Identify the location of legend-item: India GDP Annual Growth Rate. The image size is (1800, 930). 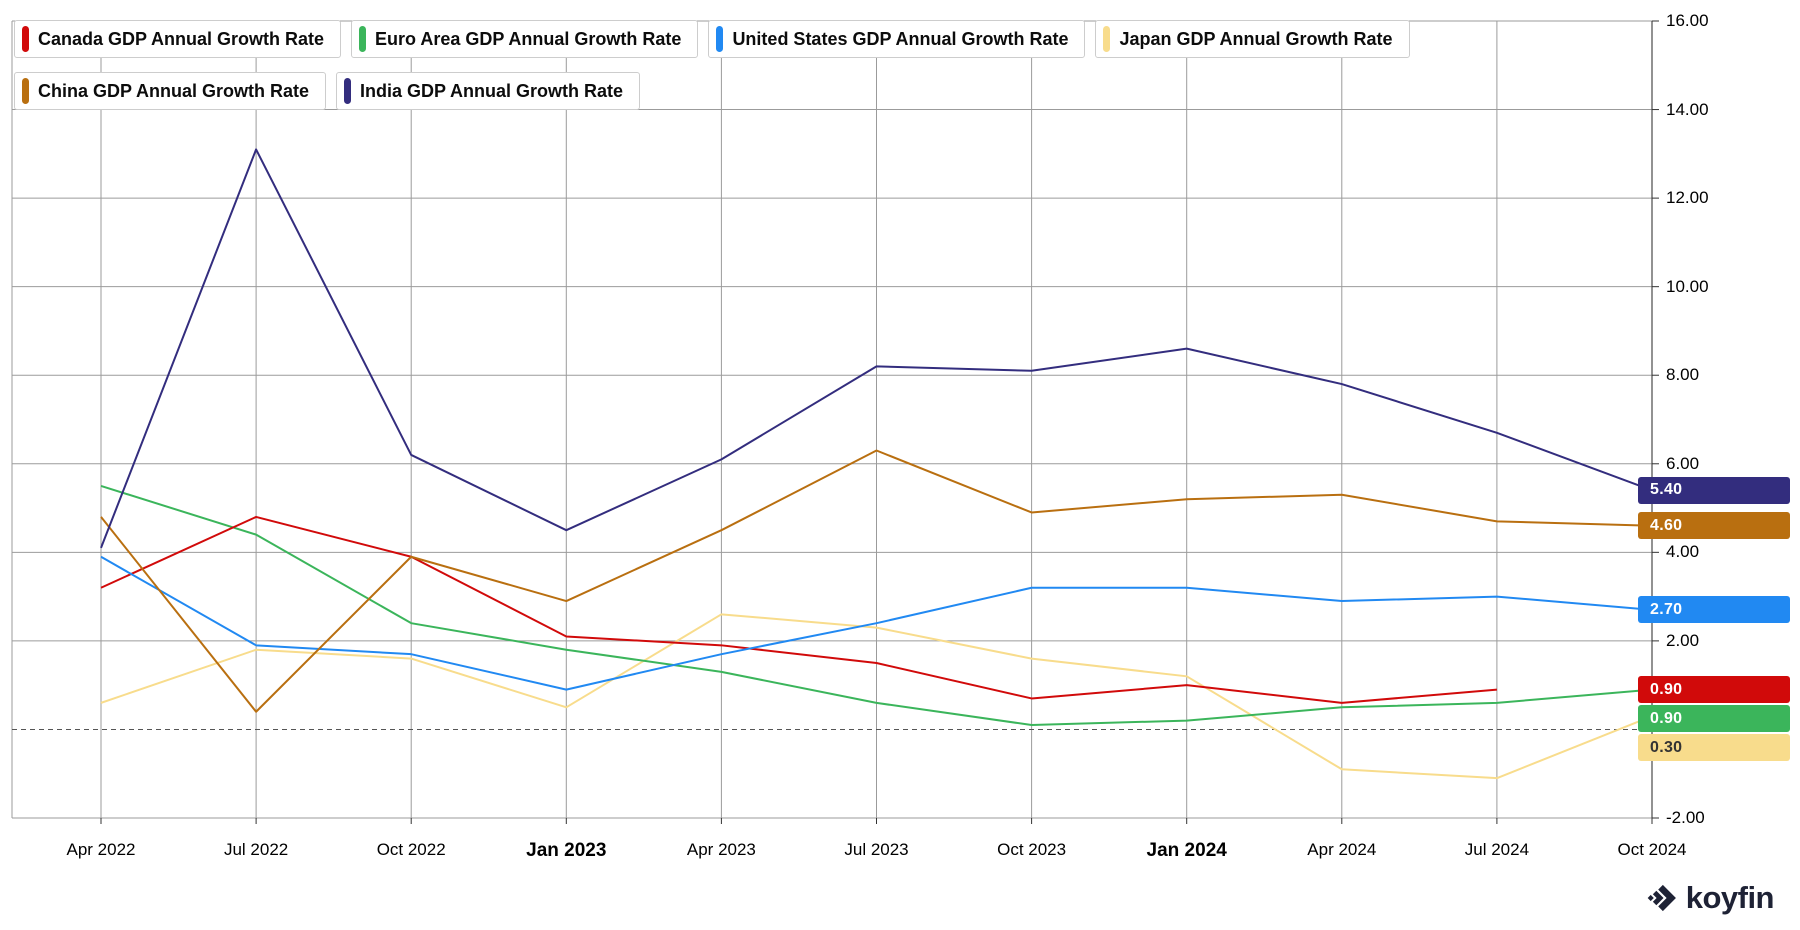
(488, 91).